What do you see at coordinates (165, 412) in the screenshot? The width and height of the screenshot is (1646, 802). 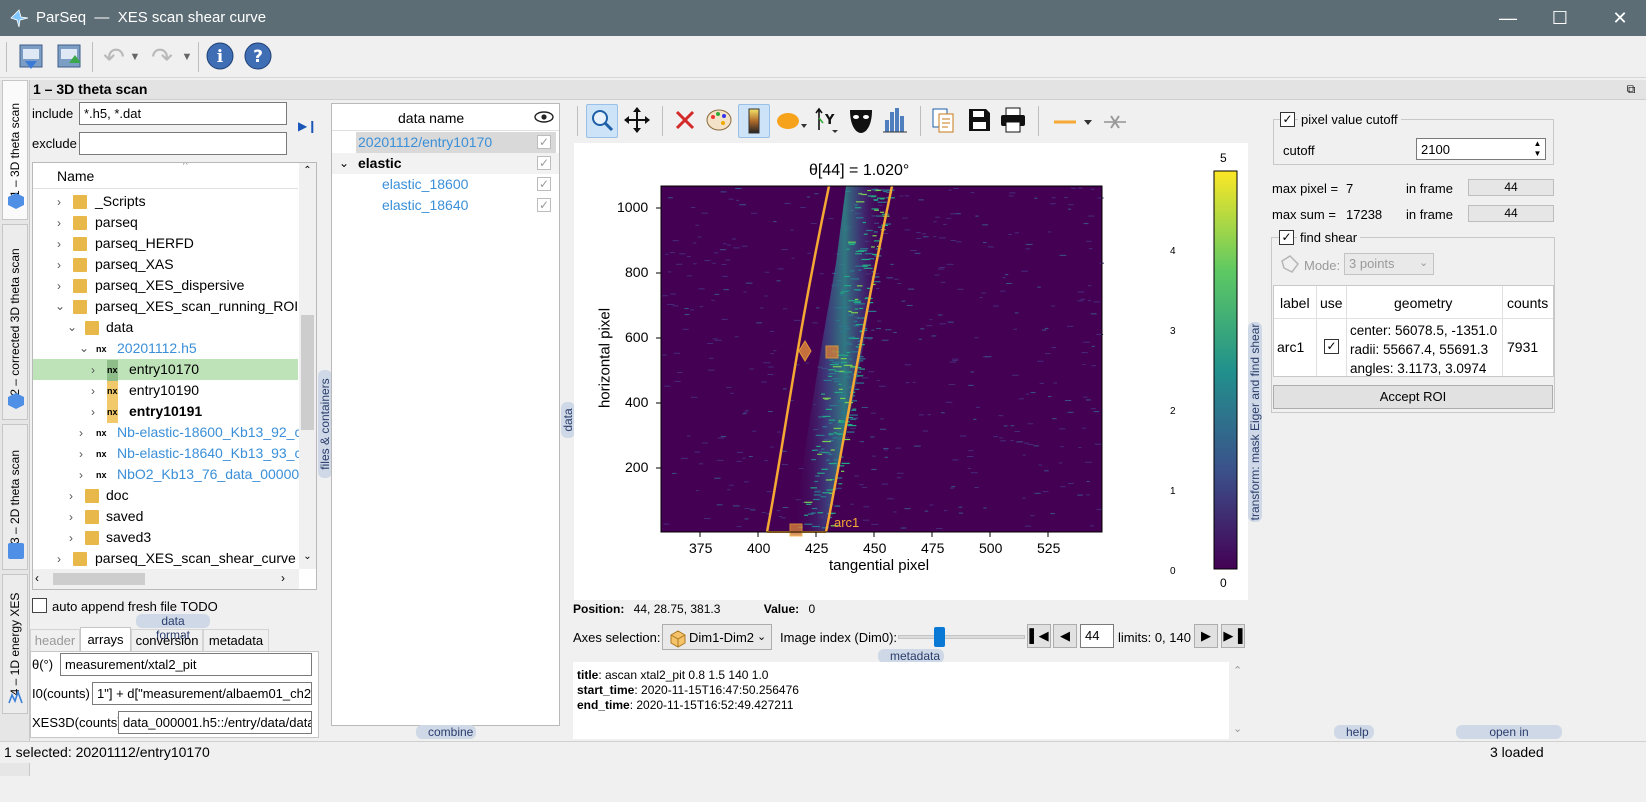 I see `tree-item: › nx entry10191` at bounding box center [165, 412].